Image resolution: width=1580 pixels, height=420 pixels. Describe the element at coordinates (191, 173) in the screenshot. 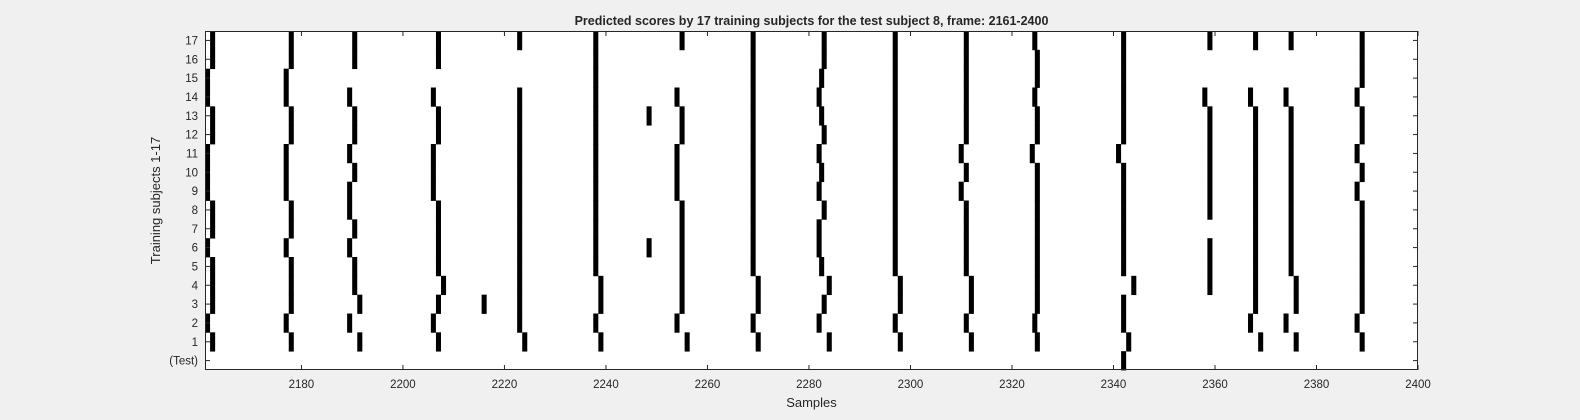

I see `y-tick-label: 10` at that location.